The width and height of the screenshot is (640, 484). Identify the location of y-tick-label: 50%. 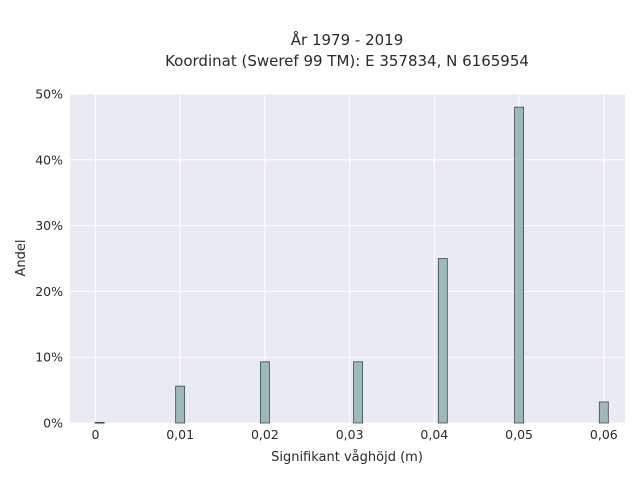
(49, 94).